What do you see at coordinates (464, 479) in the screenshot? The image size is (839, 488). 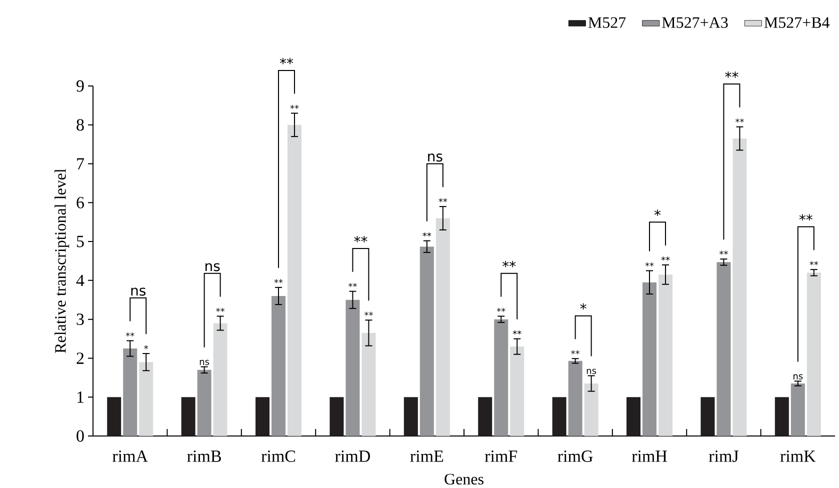 I see `x-axis-title: Genes` at bounding box center [464, 479].